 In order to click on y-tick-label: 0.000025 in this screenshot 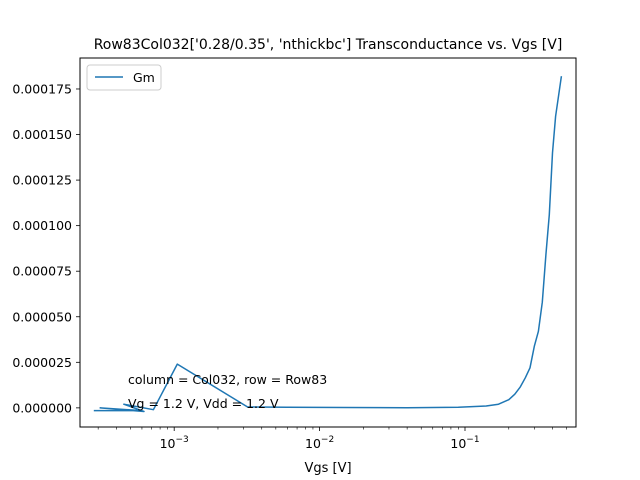, I will do `click(42, 362)`.